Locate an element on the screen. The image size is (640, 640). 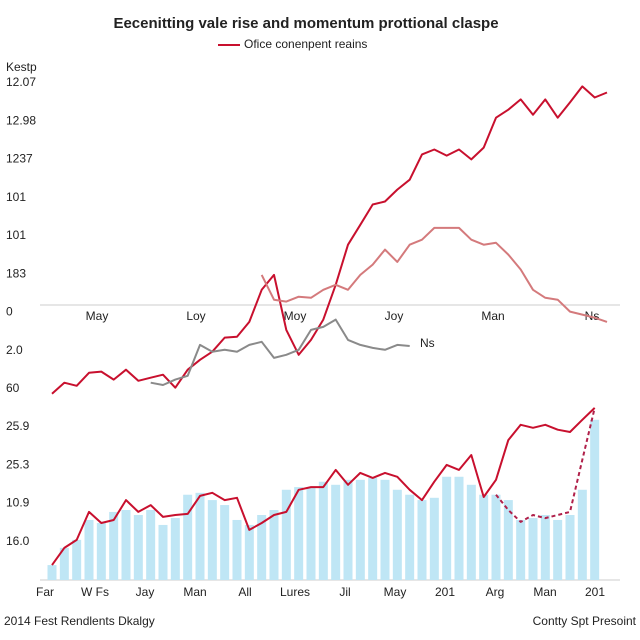
annotation: Ns is located at coordinates (427, 343).